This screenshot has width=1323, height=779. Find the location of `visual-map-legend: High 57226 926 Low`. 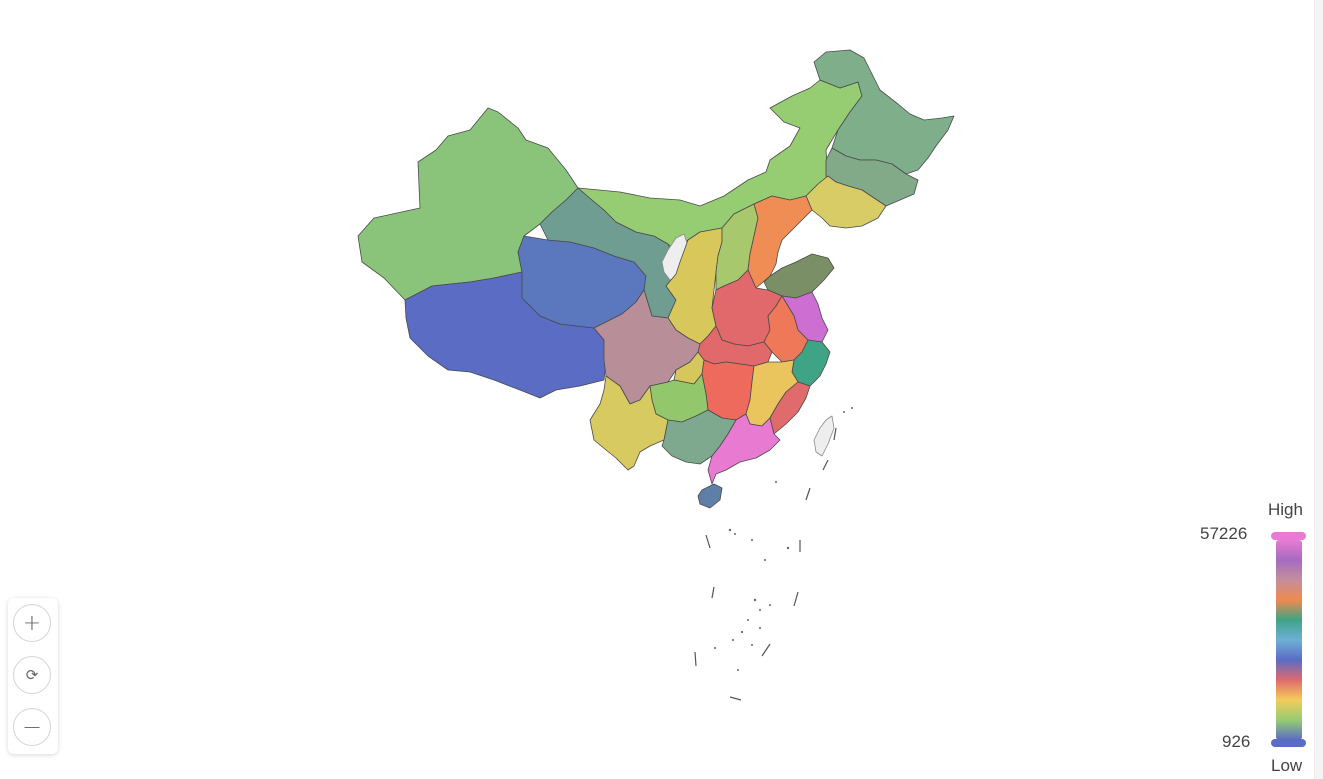

visual-map-legend: High 57226 926 Low is located at coordinates (1247, 637).